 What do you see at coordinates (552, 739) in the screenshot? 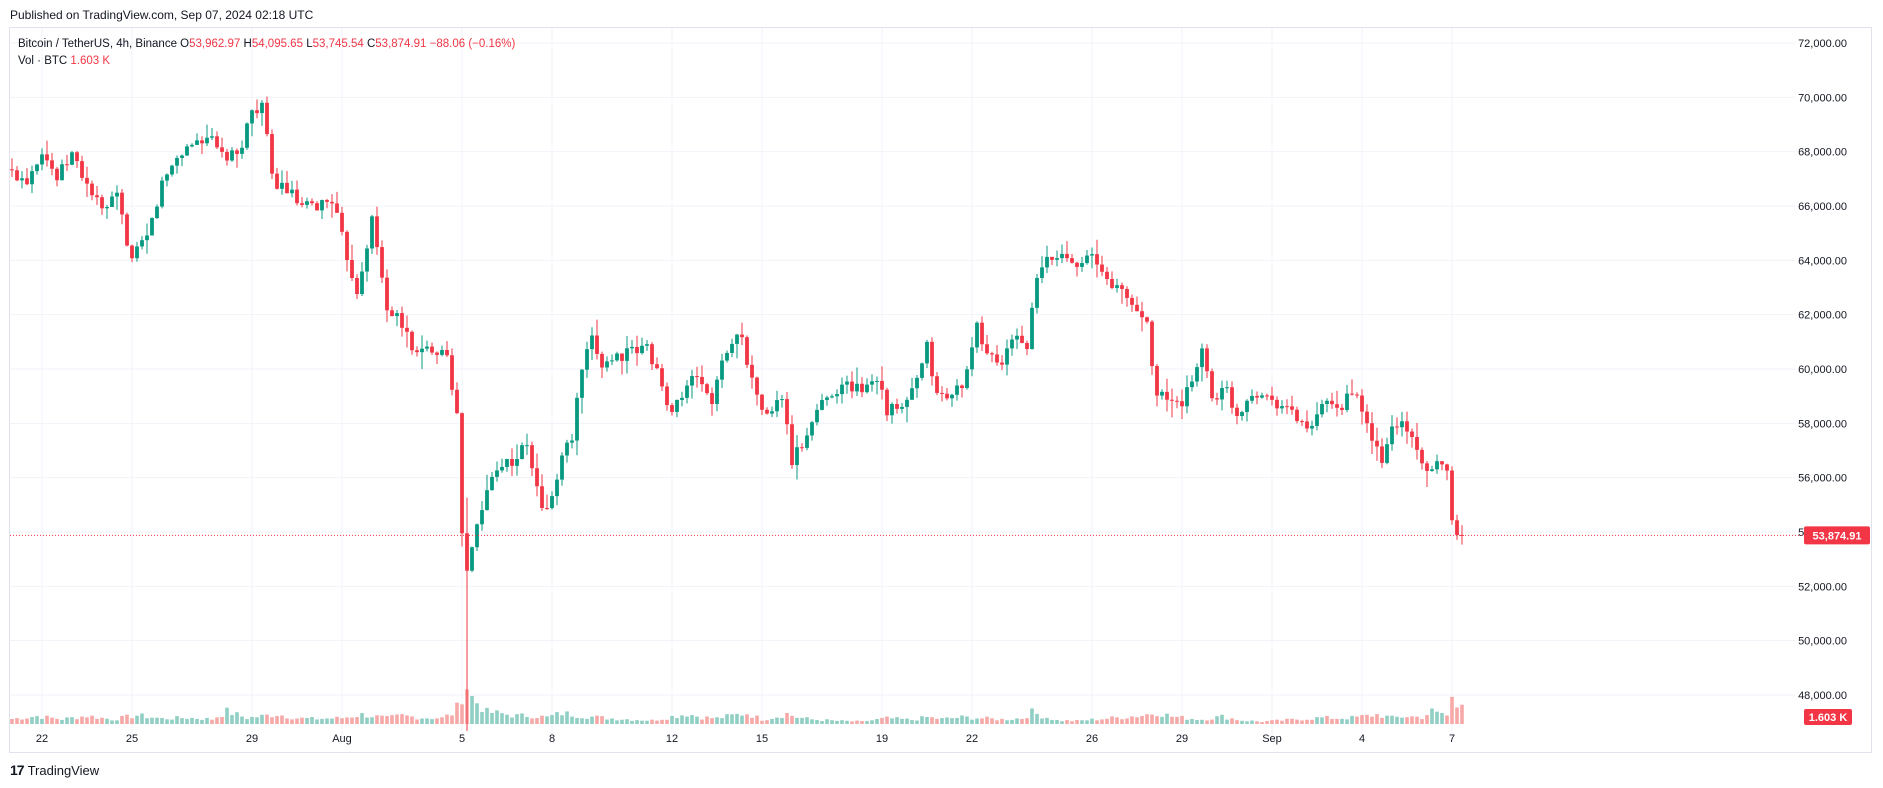
I see `x-tick-label: 8` at bounding box center [552, 739].